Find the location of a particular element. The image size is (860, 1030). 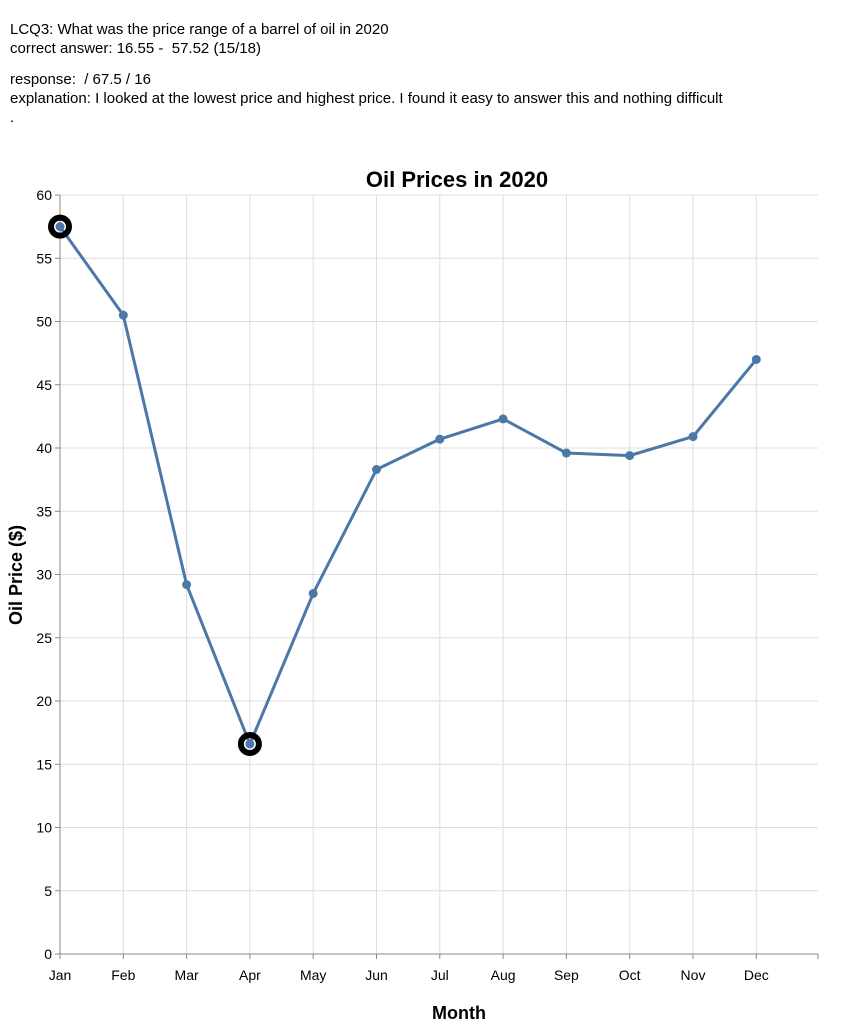

x-tick-label: Nov is located at coordinates (693, 975).